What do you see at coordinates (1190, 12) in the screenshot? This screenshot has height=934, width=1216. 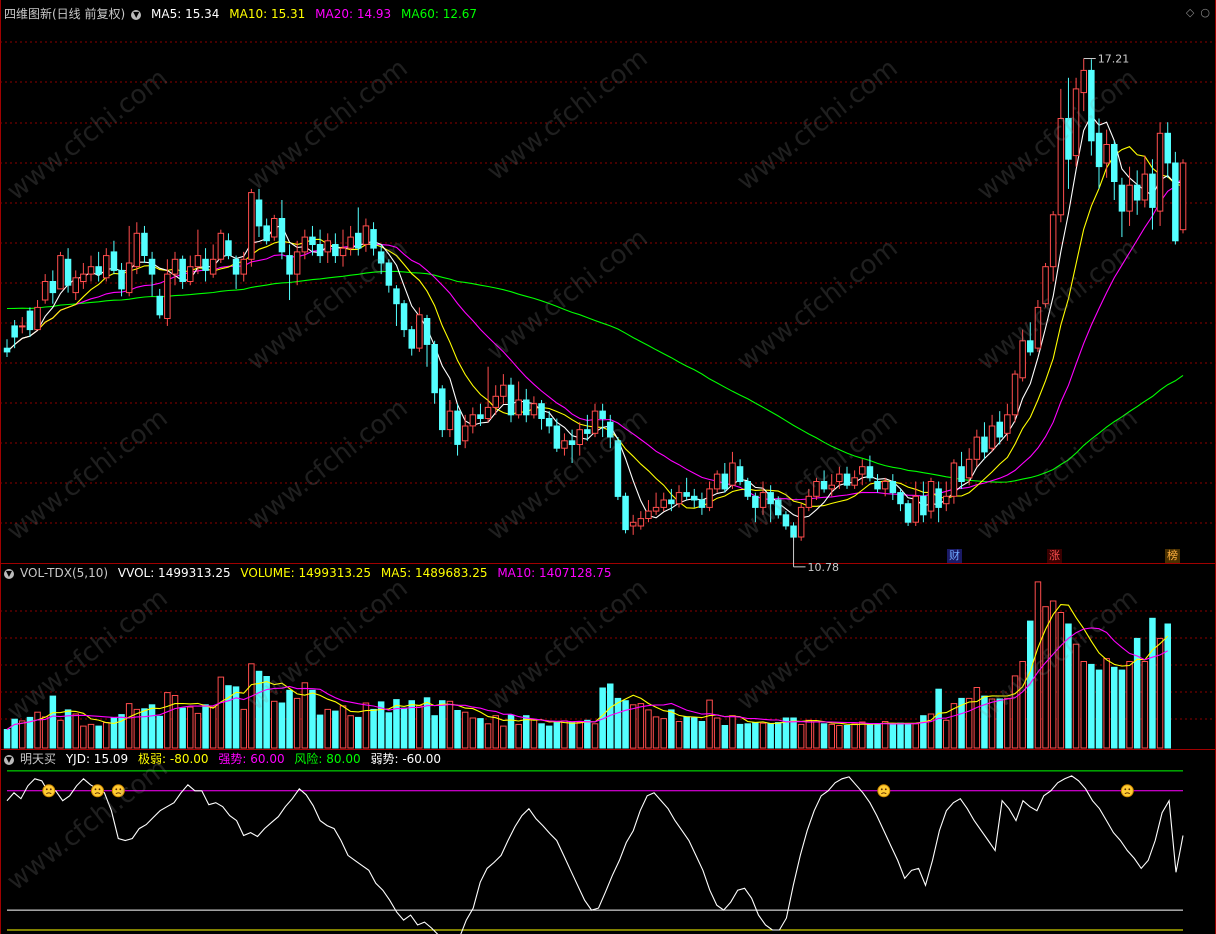 I see `diamond-icon: ◇` at bounding box center [1190, 12].